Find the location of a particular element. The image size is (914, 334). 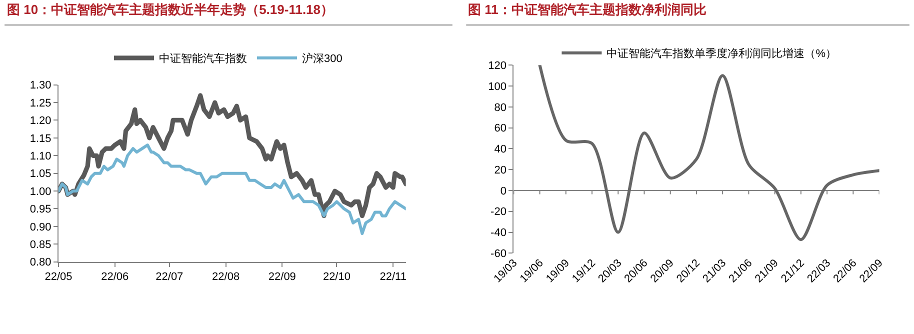

x-tick-label: 22/11 is located at coordinates (393, 277).